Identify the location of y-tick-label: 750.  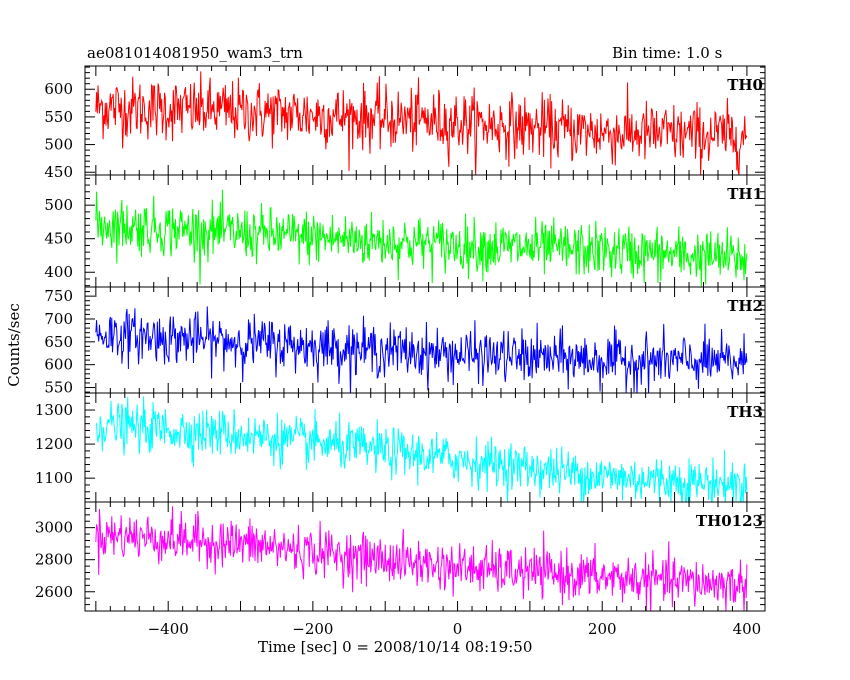
(58, 296).